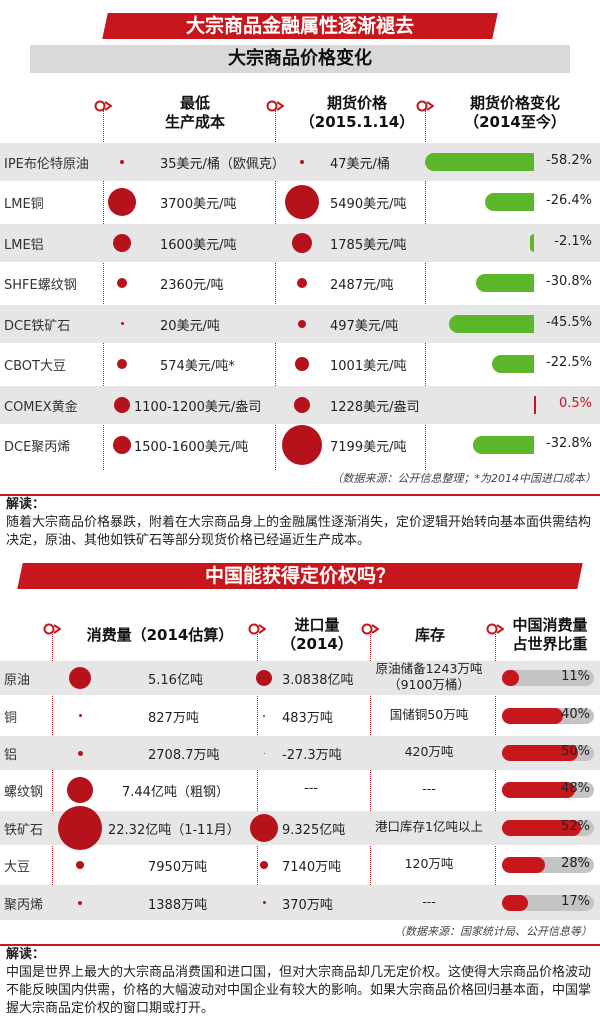 The image size is (600, 1033). Describe the element at coordinates (178, 905) in the screenshot. I see `consumption-value: 1388万吨` at that location.